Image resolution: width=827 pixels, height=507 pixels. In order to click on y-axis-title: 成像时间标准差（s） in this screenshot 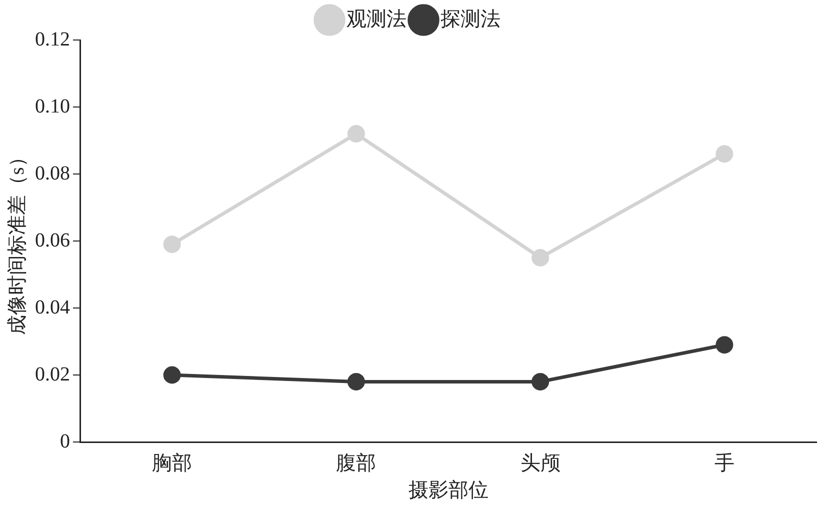, I will do `click(17, 241)`.